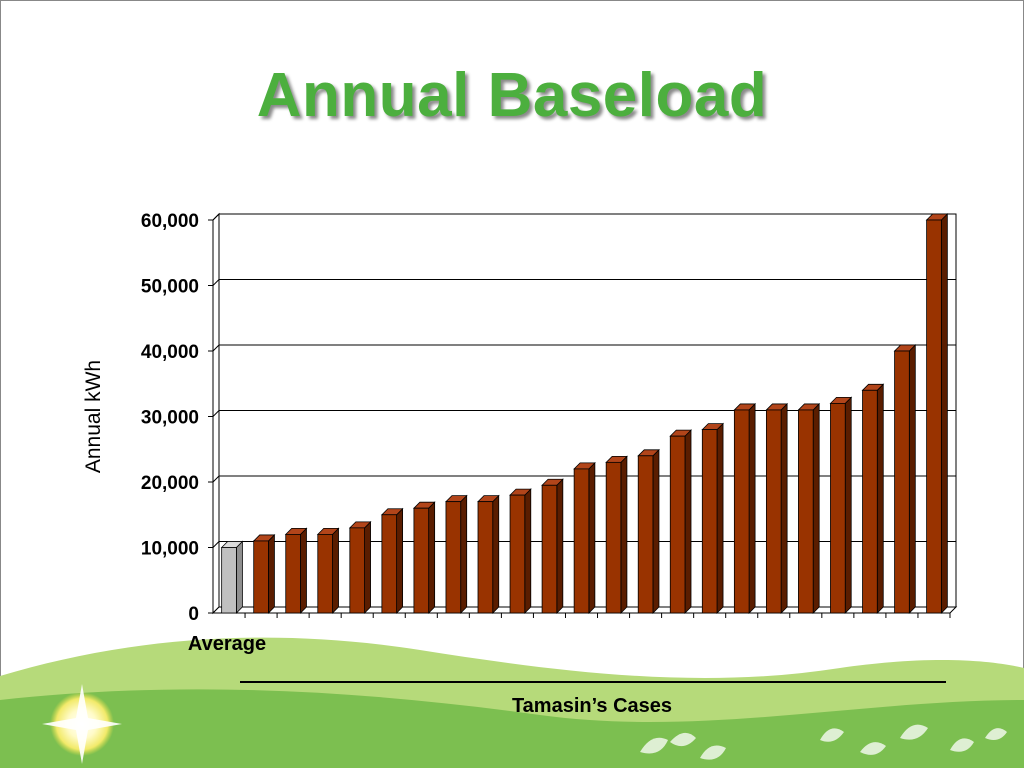 The image size is (1024, 768). I want to click on y-tick-label: 10,000, so click(170, 549).